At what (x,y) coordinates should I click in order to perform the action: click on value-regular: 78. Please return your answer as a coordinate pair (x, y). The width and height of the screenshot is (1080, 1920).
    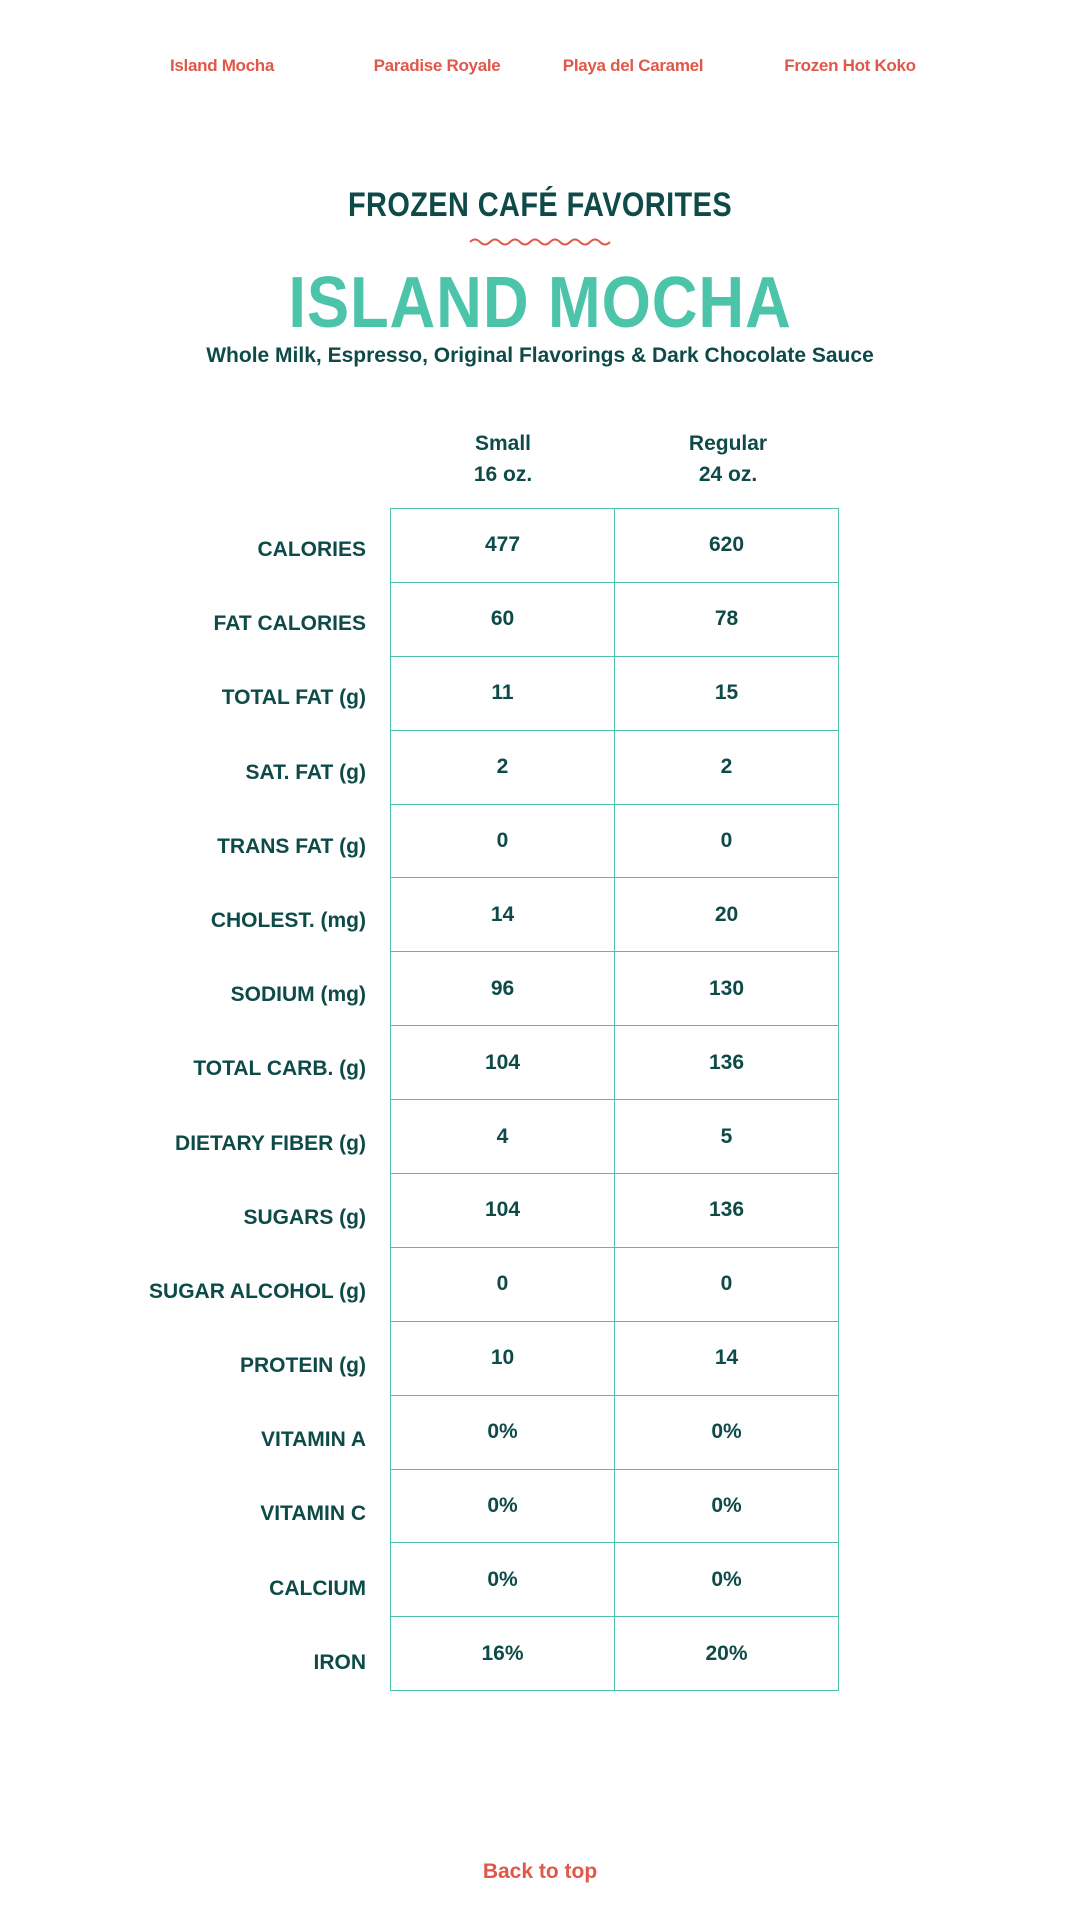
    Looking at the image, I should click on (726, 619).